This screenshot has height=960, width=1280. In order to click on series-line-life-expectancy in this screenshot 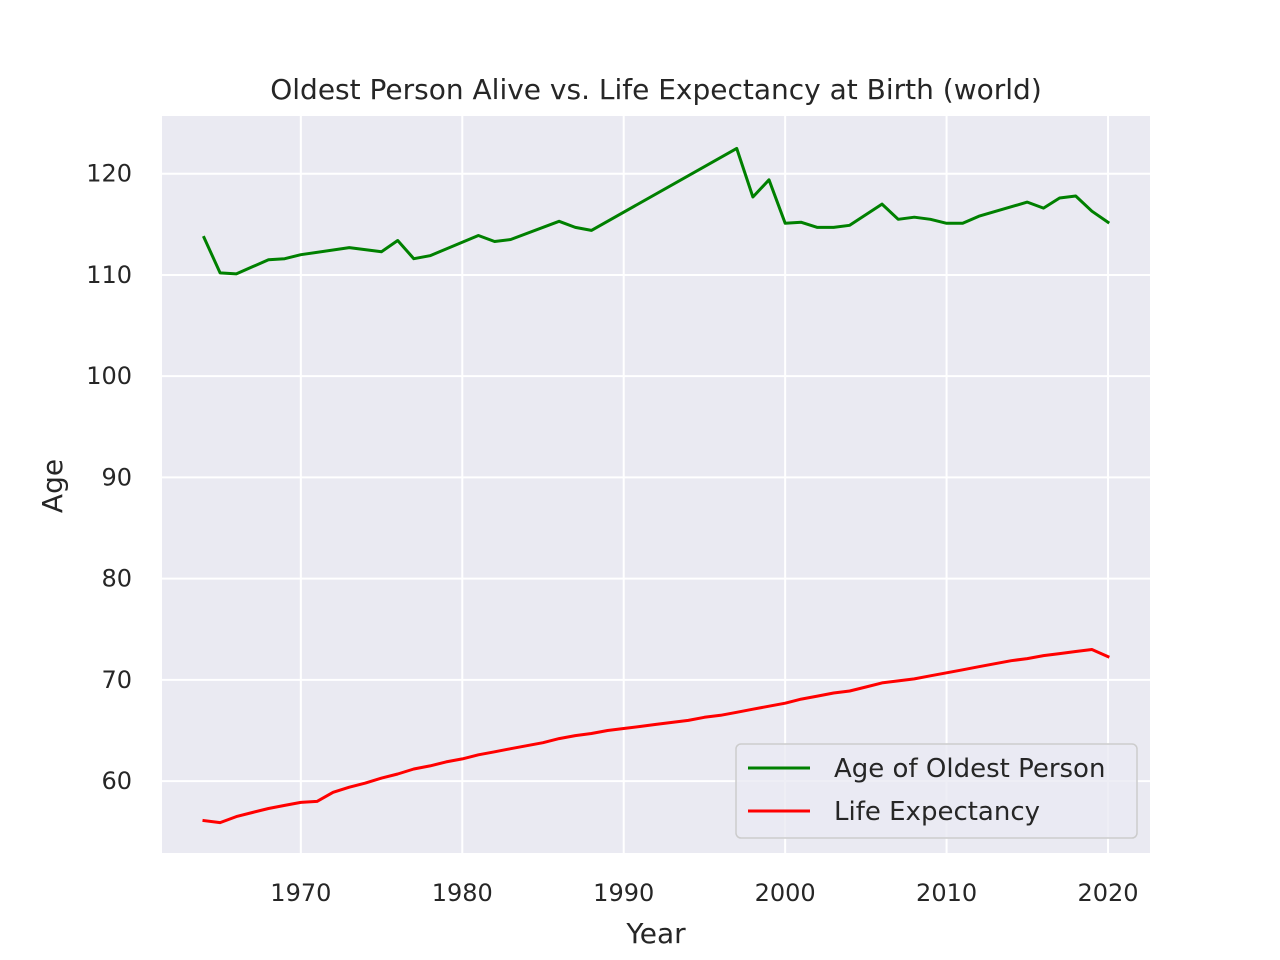, I will do `click(656, 736)`.